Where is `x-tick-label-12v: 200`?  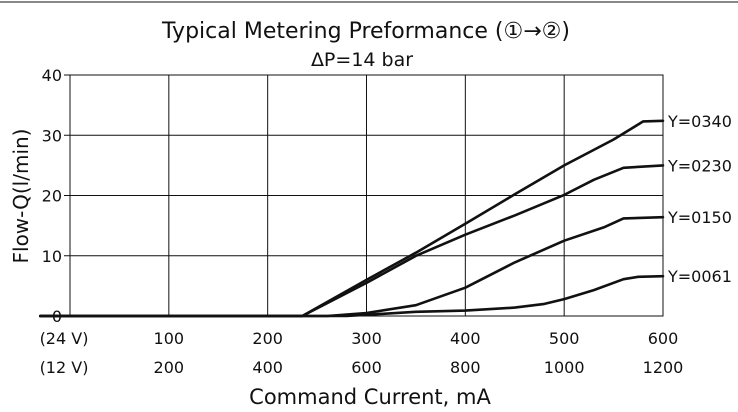
x-tick-label-12v: 200 is located at coordinates (169, 367).